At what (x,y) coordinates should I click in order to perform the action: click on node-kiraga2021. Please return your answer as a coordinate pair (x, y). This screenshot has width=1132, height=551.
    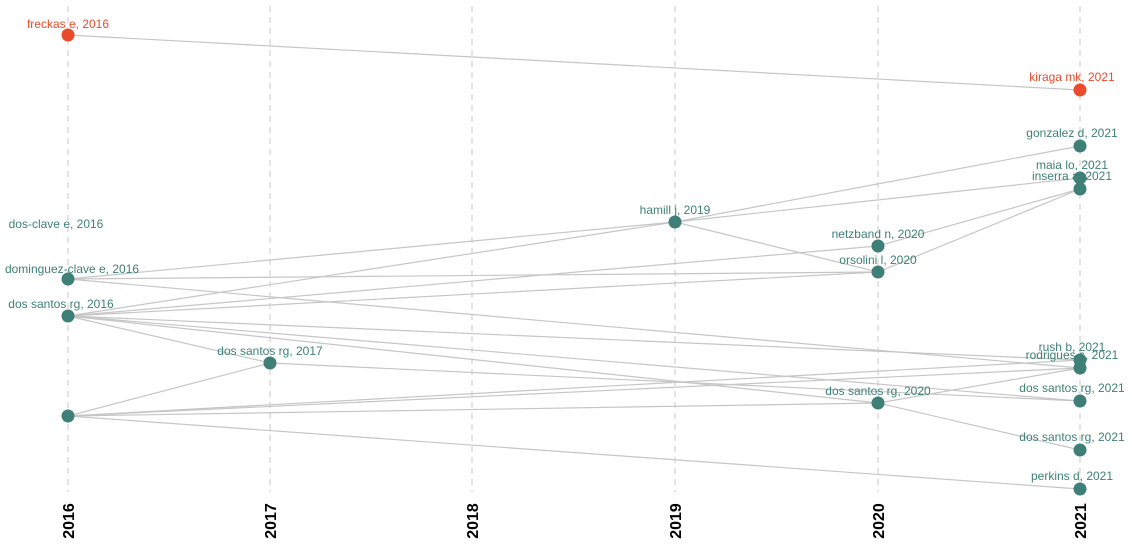
    Looking at the image, I should click on (1080, 90).